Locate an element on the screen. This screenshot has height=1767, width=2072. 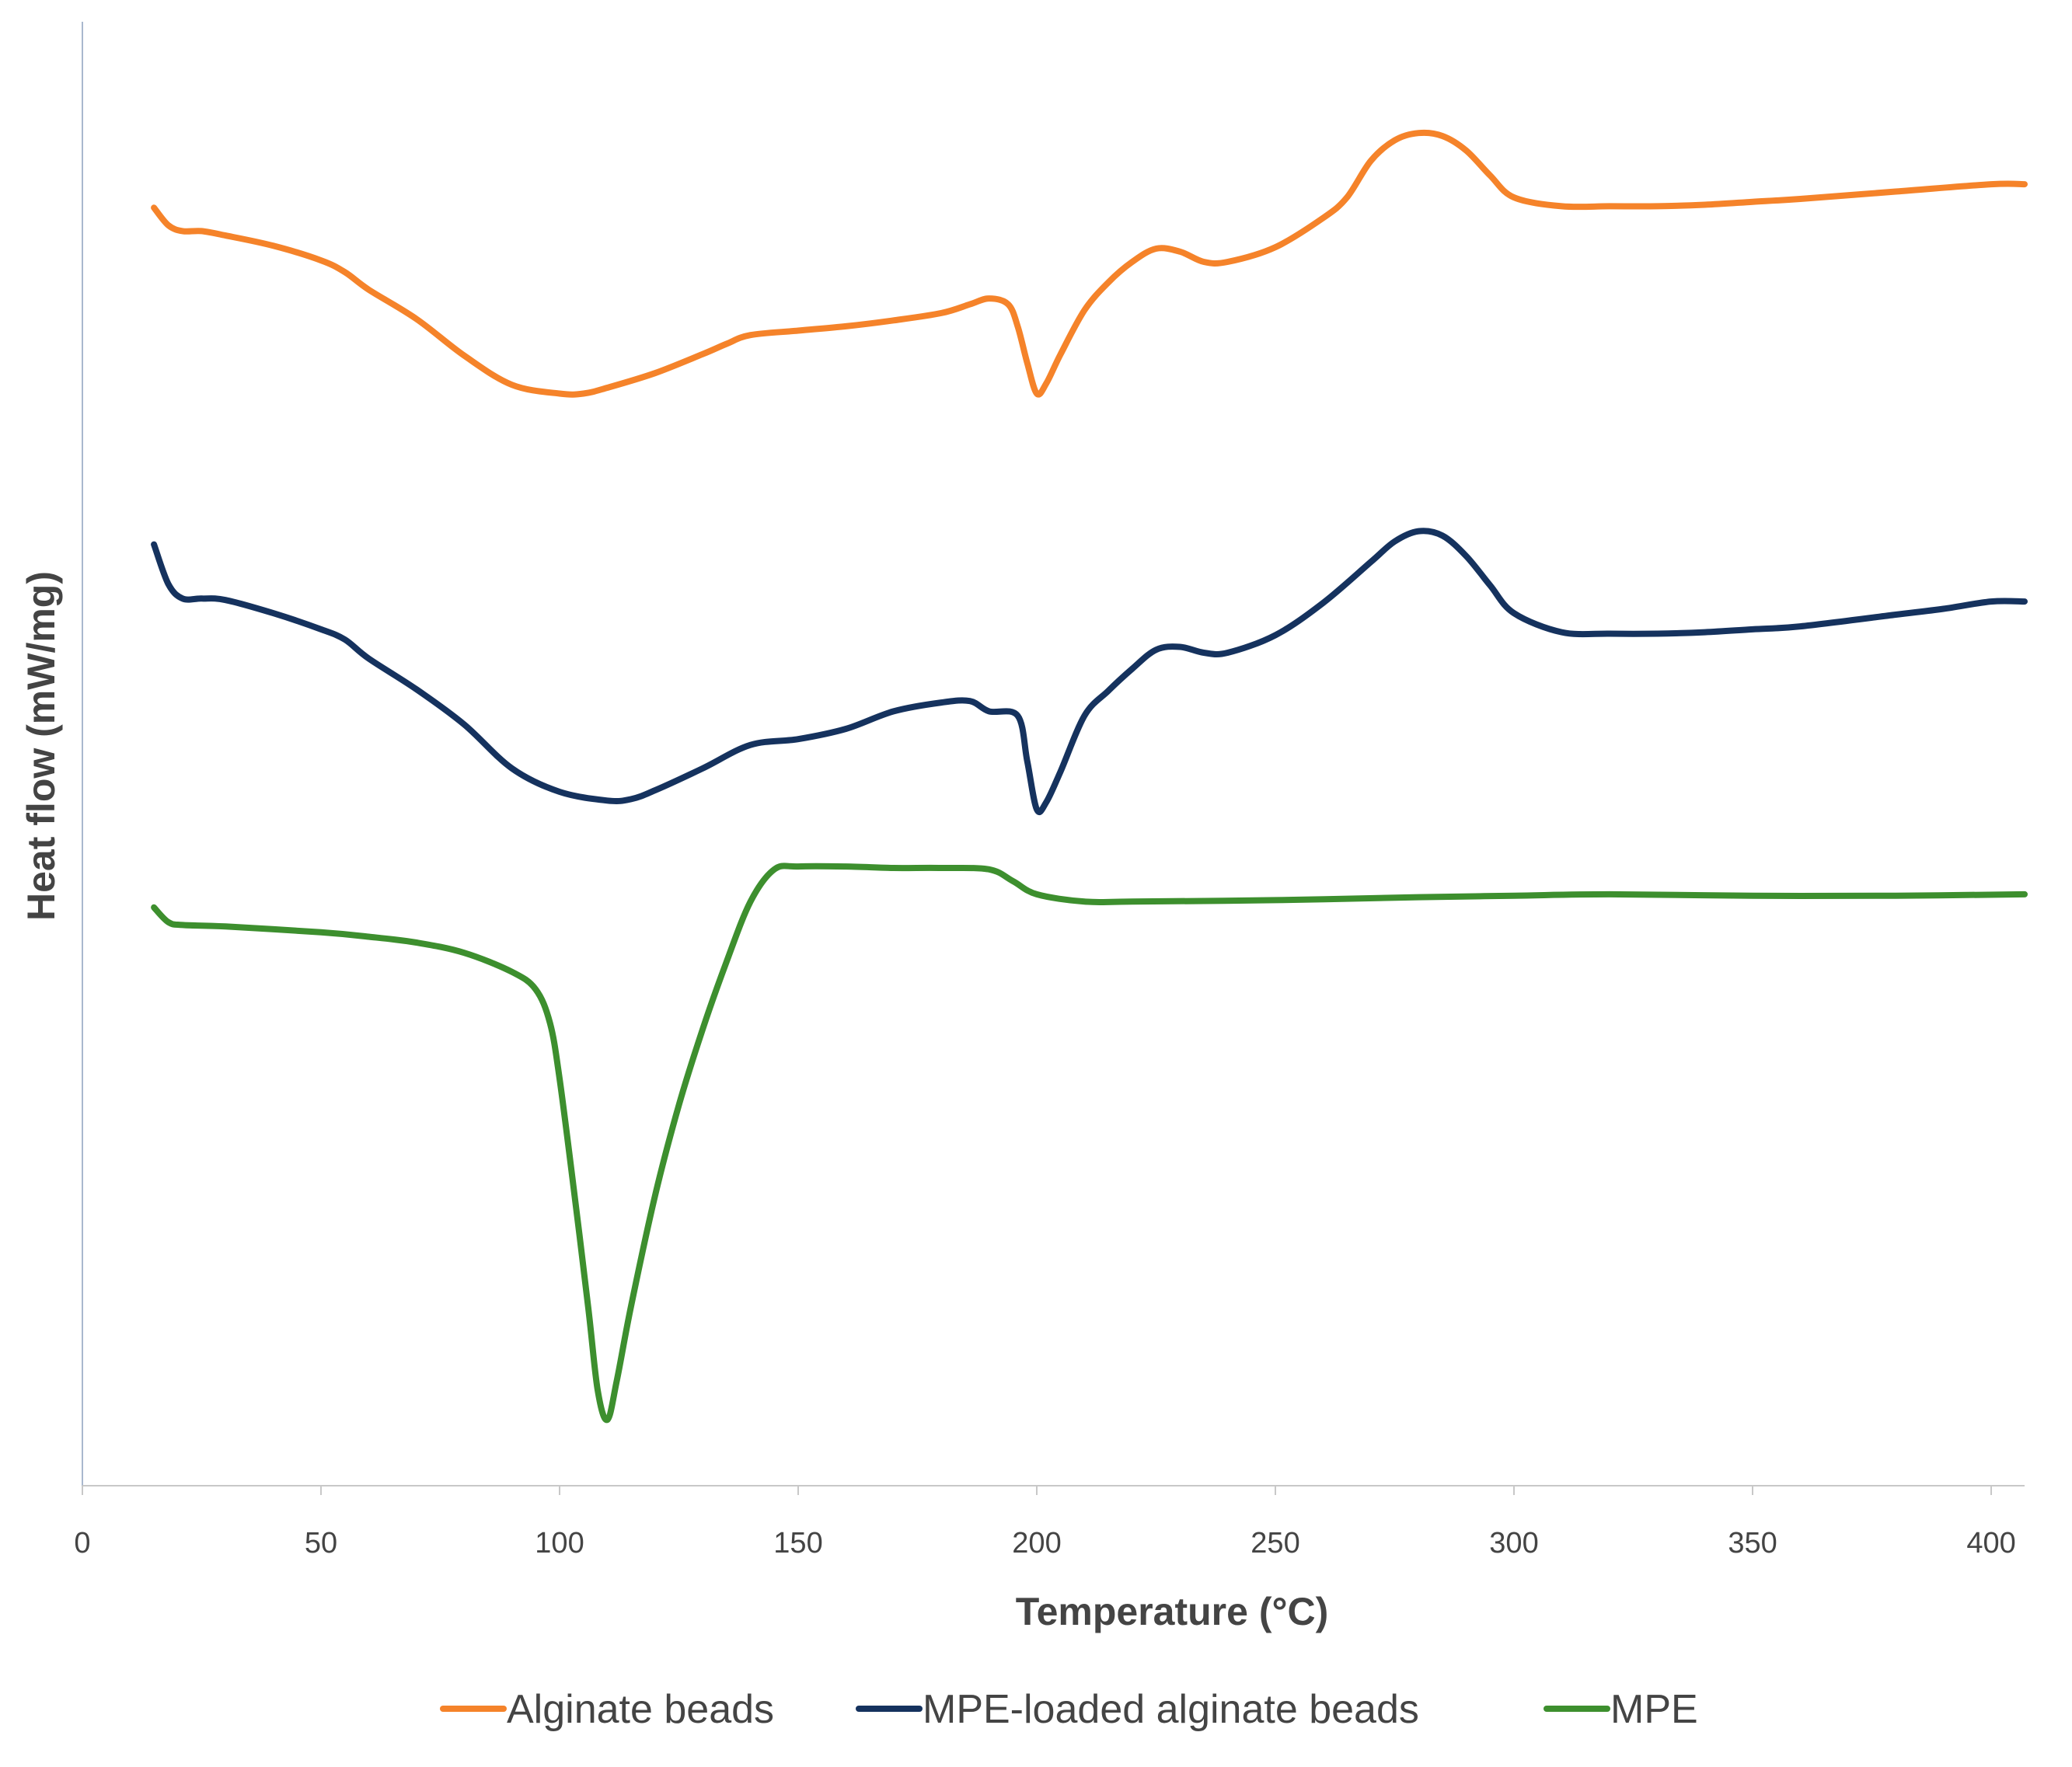
series-line-mpe-loaded-alginate-beads is located at coordinates (1089, 671).